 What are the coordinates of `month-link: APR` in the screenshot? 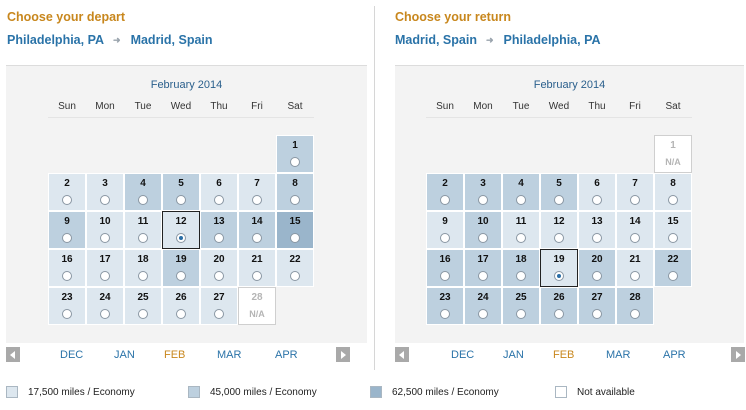 It's located at (286, 355).